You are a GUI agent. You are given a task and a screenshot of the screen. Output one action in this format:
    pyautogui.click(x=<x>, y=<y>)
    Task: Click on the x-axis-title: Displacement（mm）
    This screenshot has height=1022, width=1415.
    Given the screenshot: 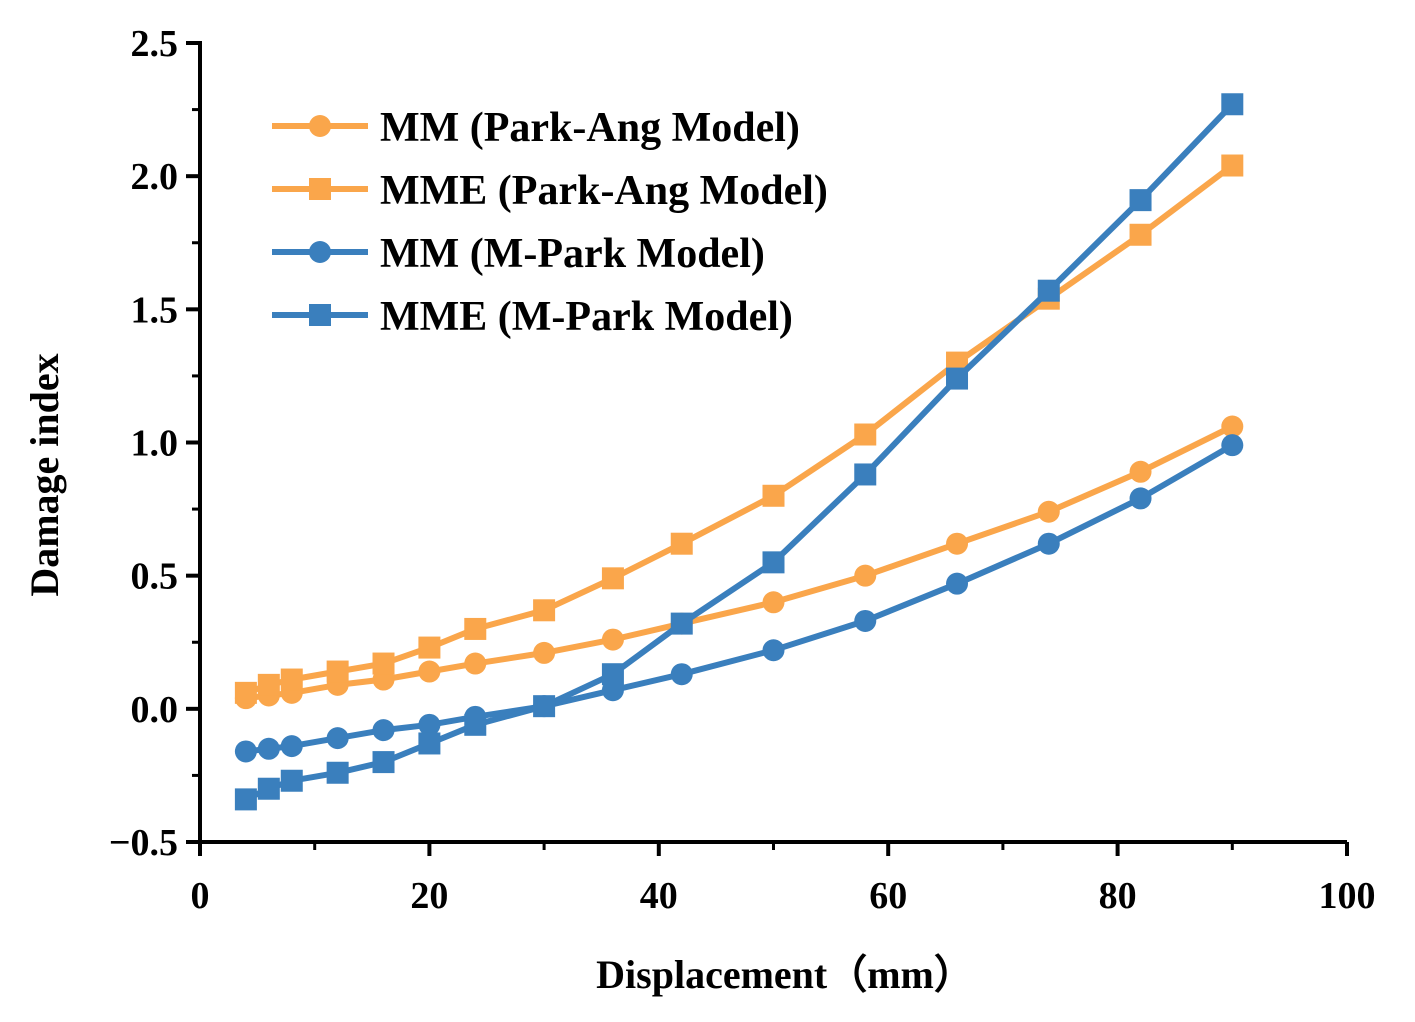 What is the action you would take?
    pyautogui.click(x=785, y=974)
    